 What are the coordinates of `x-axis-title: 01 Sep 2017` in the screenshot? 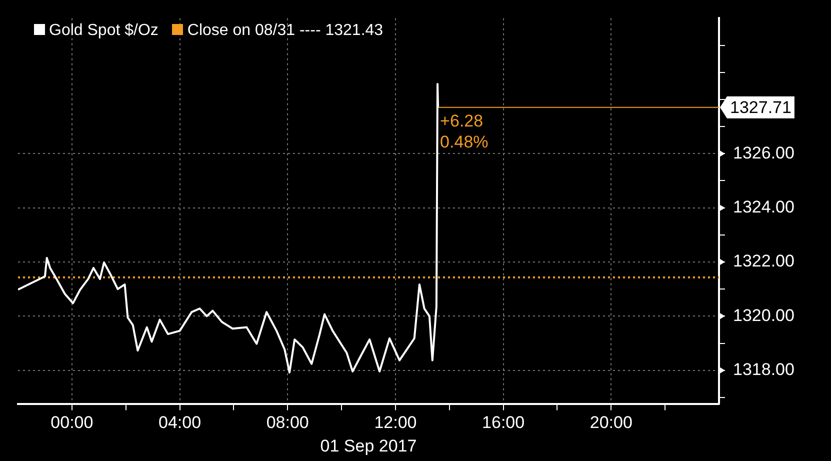 It's located at (368, 446).